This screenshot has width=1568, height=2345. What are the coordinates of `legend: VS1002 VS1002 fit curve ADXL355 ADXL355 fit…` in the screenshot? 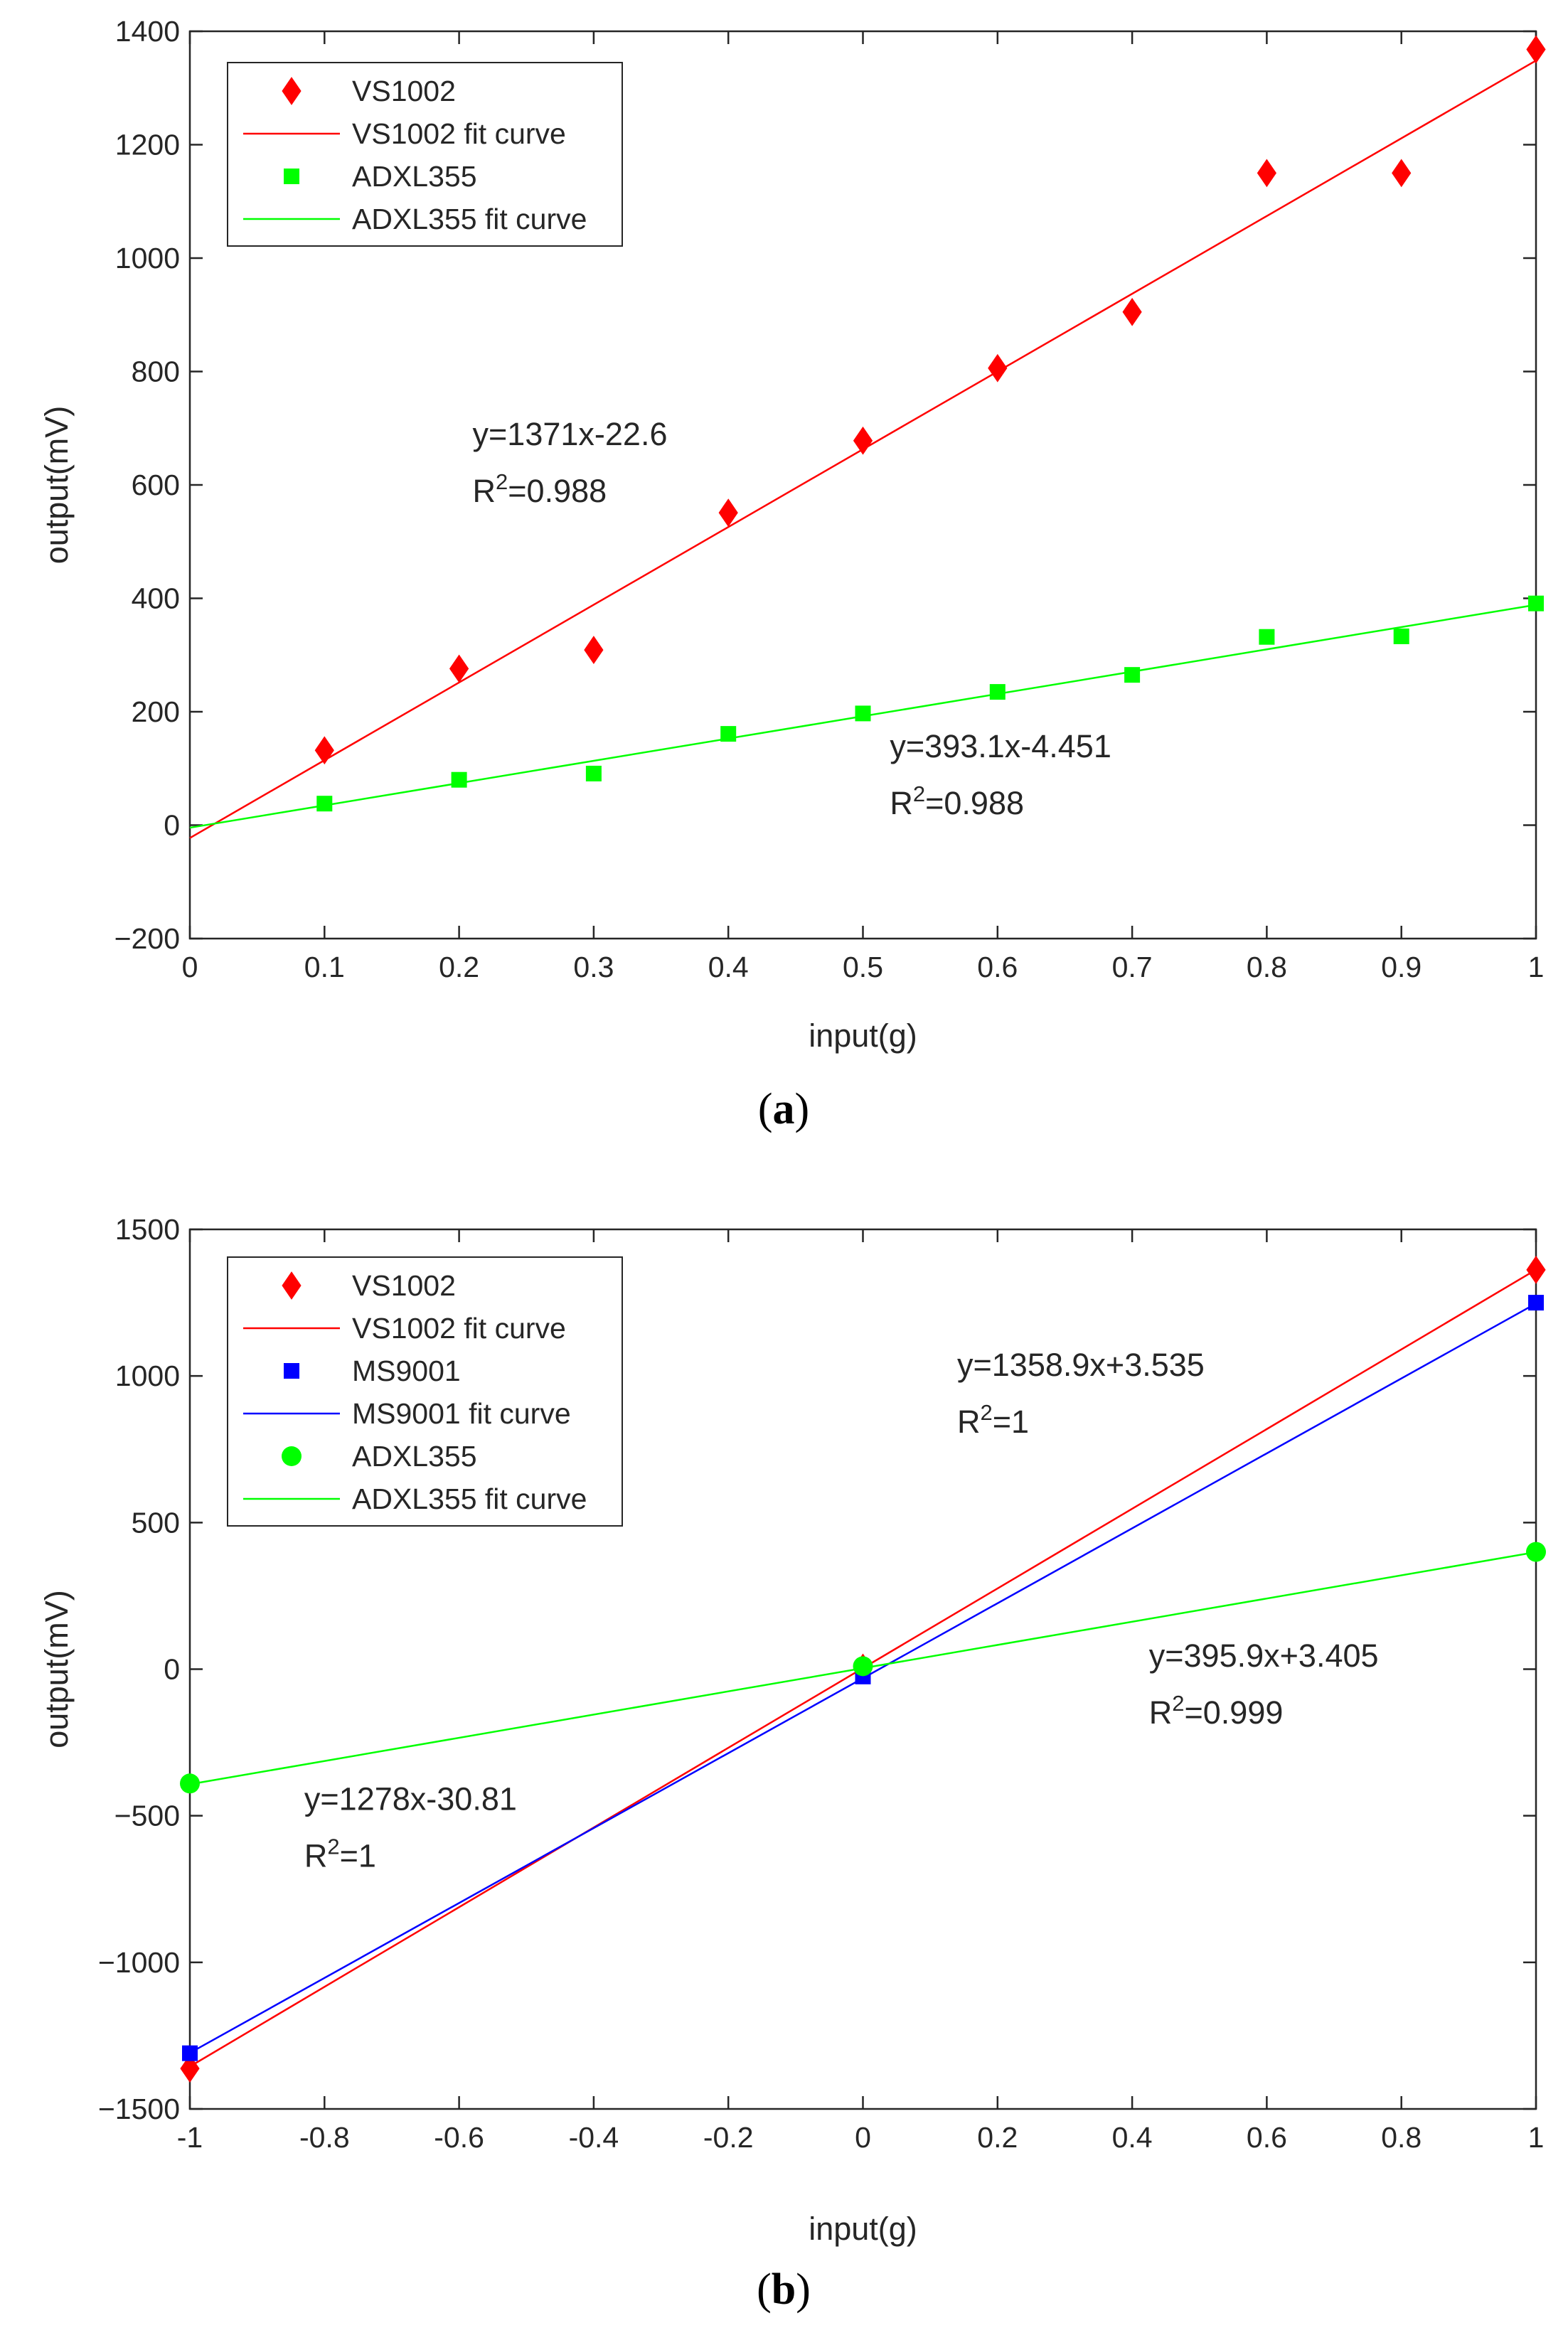 It's located at (425, 154).